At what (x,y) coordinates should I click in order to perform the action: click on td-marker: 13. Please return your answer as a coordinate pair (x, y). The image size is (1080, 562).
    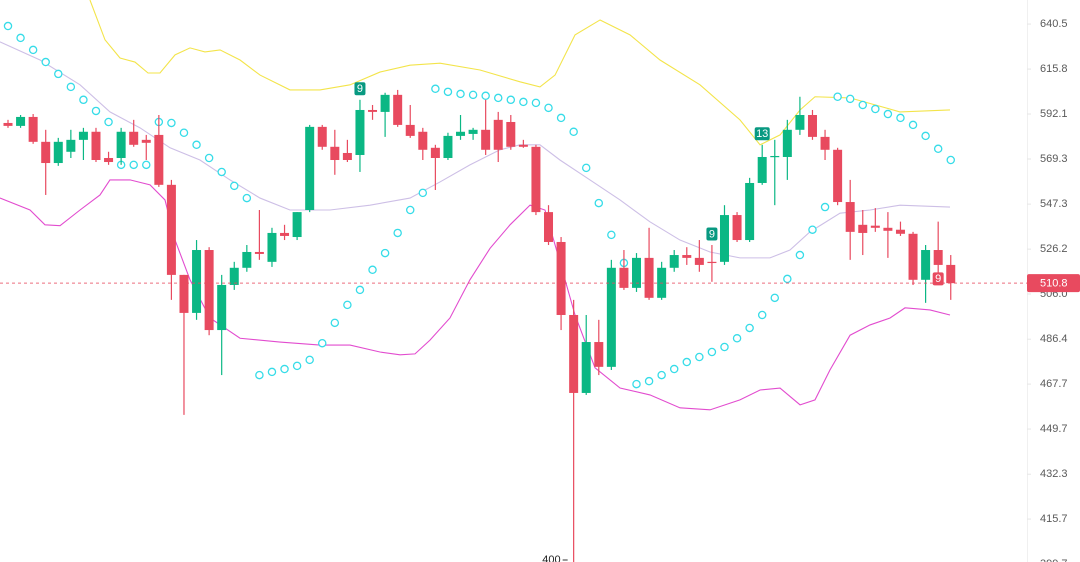
    Looking at the image, I should click on (762, 134).